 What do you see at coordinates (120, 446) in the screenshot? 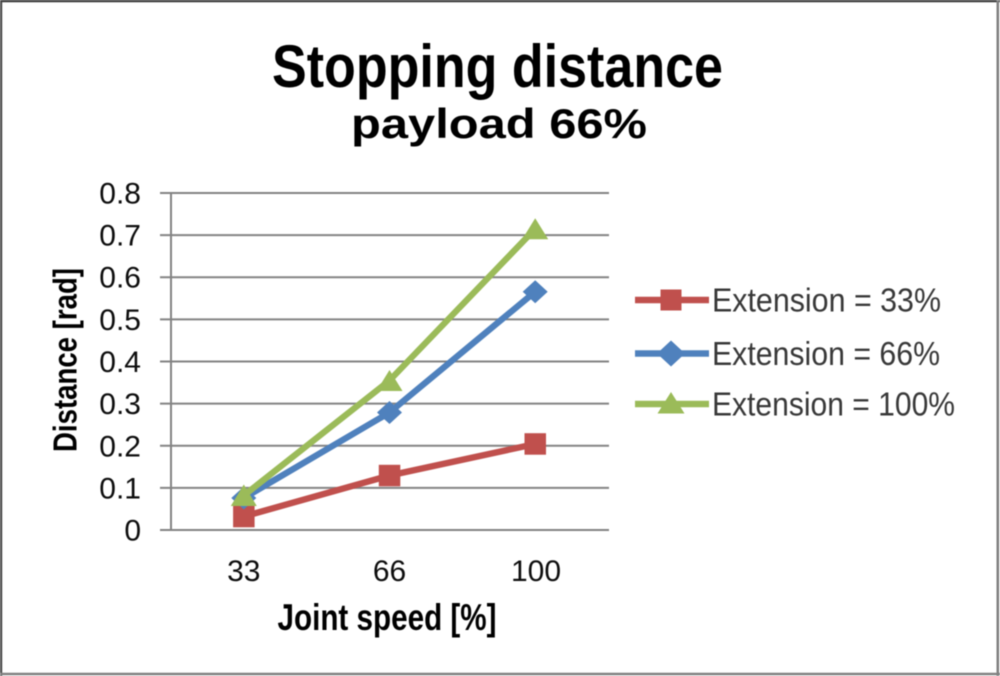
I see `svg-text: 0.2` at bounding box center [120, 446].